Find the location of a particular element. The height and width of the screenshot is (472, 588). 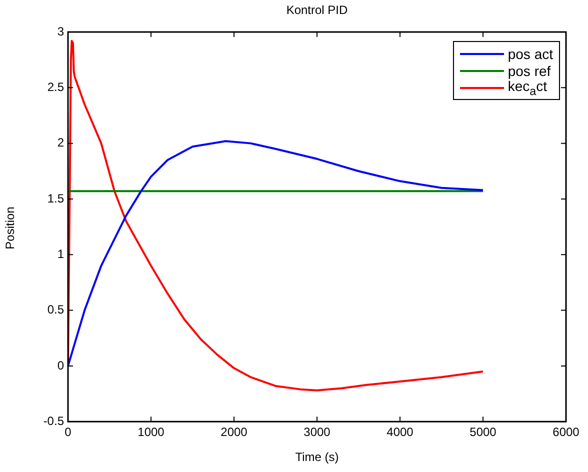

legend-label: pos ref is located at coordinates (529, 70).